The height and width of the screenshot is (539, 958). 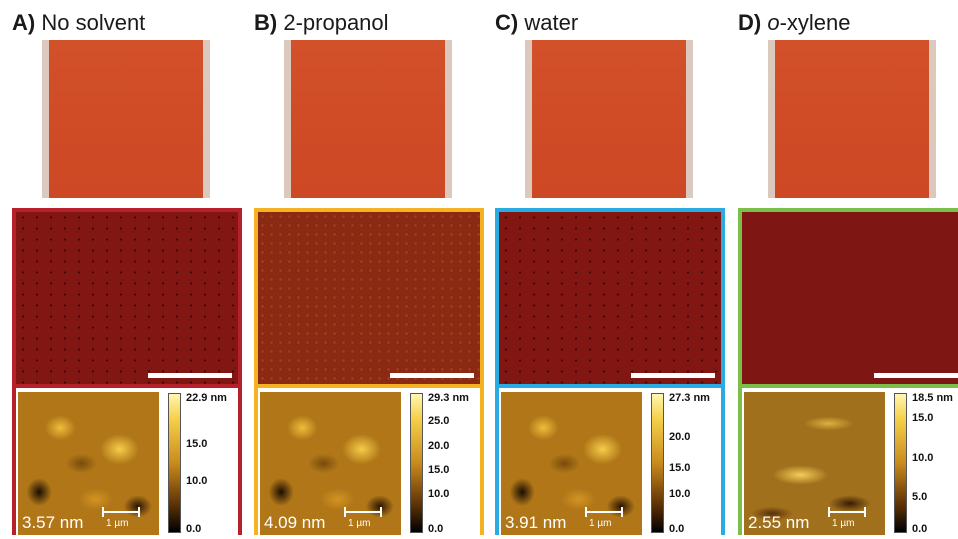 I want to click on afm-section: 1 µm 3.91 nm 27.3 nm 20.0 15.0 10.0 0.0, so click(x=610, y=463).